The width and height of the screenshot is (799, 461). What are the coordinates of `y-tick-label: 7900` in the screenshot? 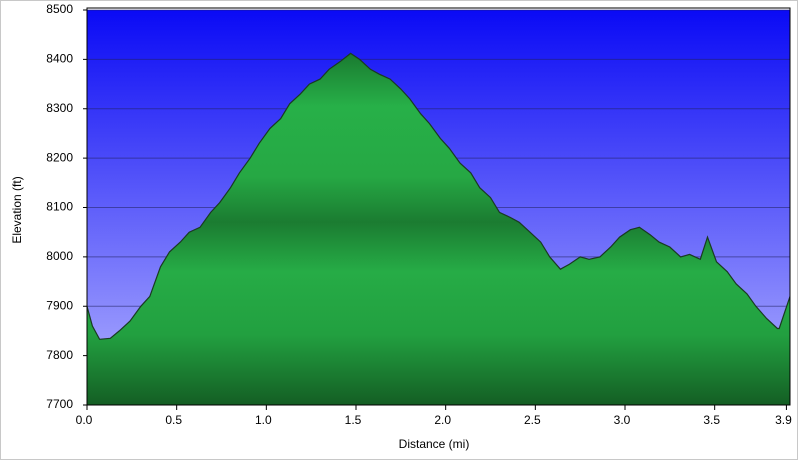 It's located at (59, 305).